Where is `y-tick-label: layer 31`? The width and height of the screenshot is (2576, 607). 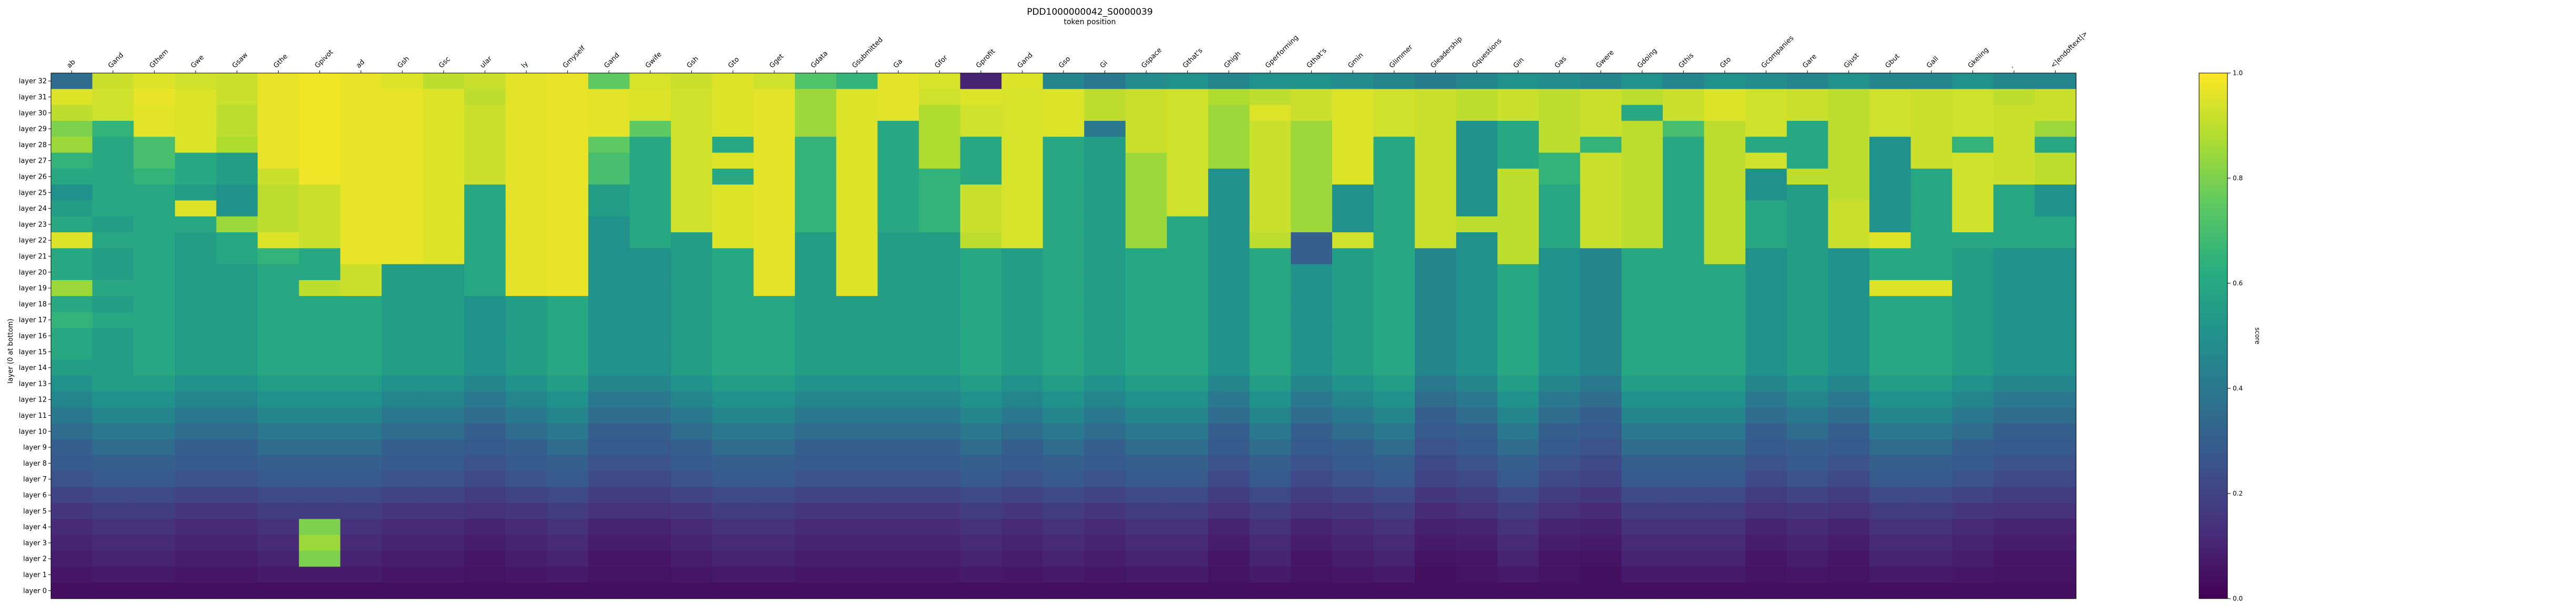 y-tick-label: layer 31 is located at coordinates (33, 97).